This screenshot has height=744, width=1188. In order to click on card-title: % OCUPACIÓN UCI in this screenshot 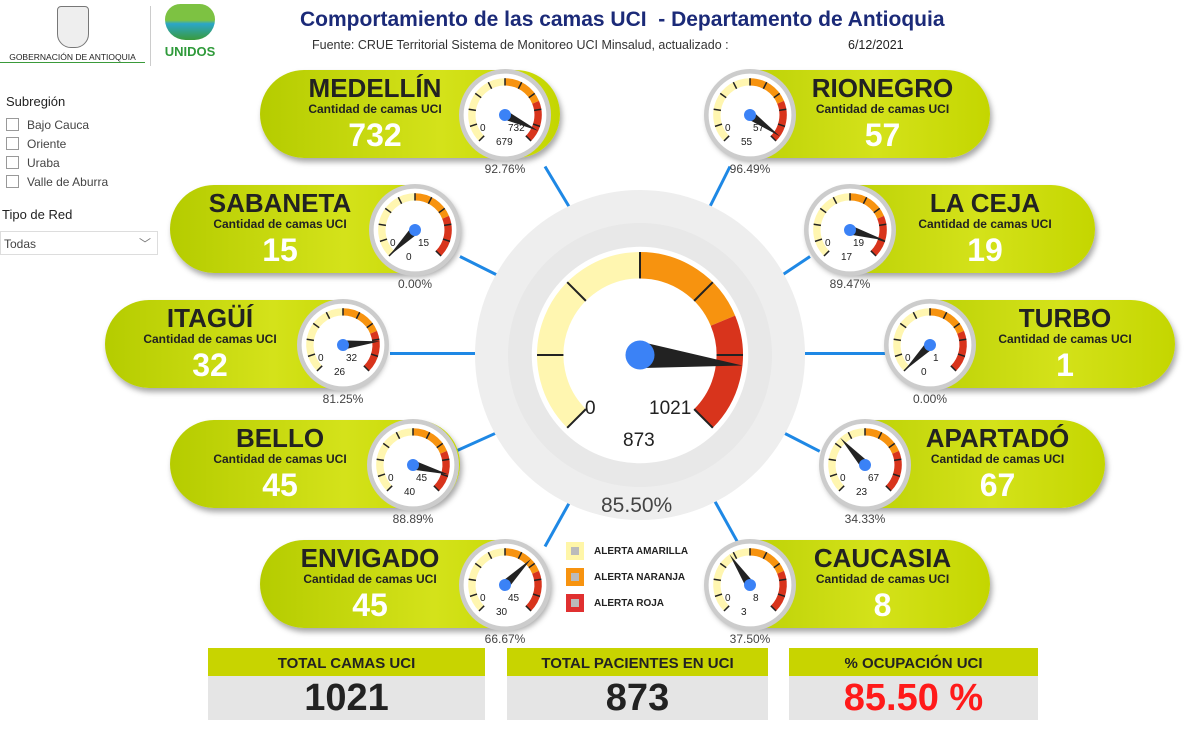, I will do `click(913, 662)`.